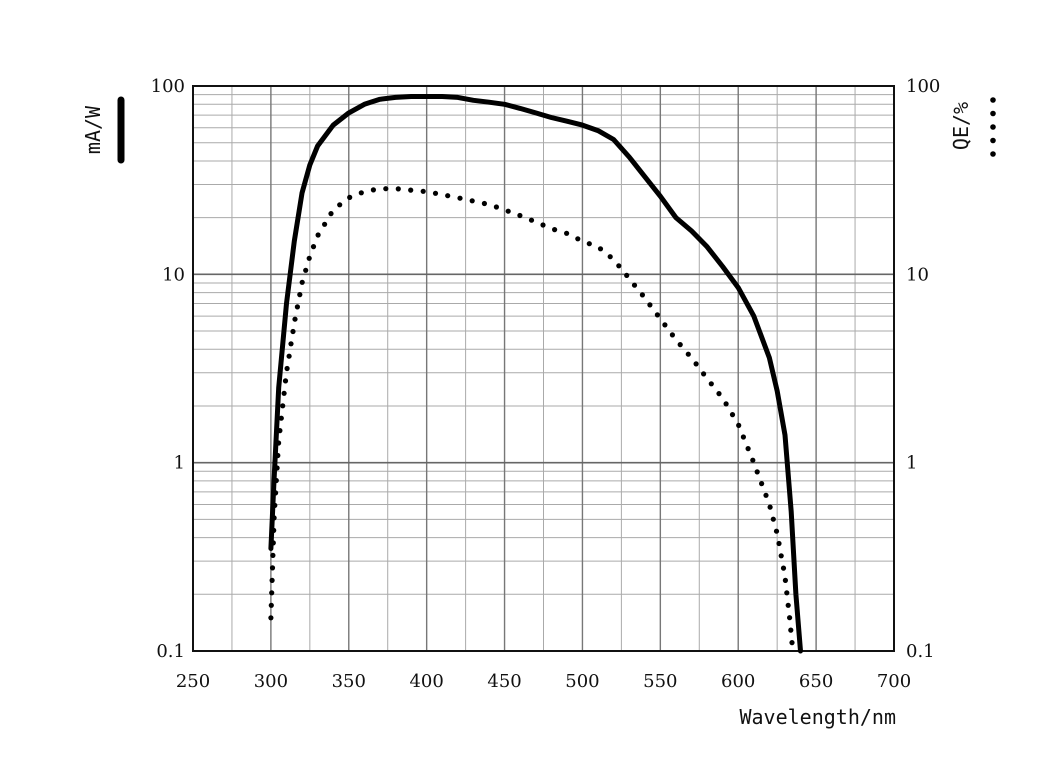 This screenshot has height=763, width=1043. I want to click on x-tick-labels: 250 300 350 400 450 500 550 600 650 700, so click(543, 681).